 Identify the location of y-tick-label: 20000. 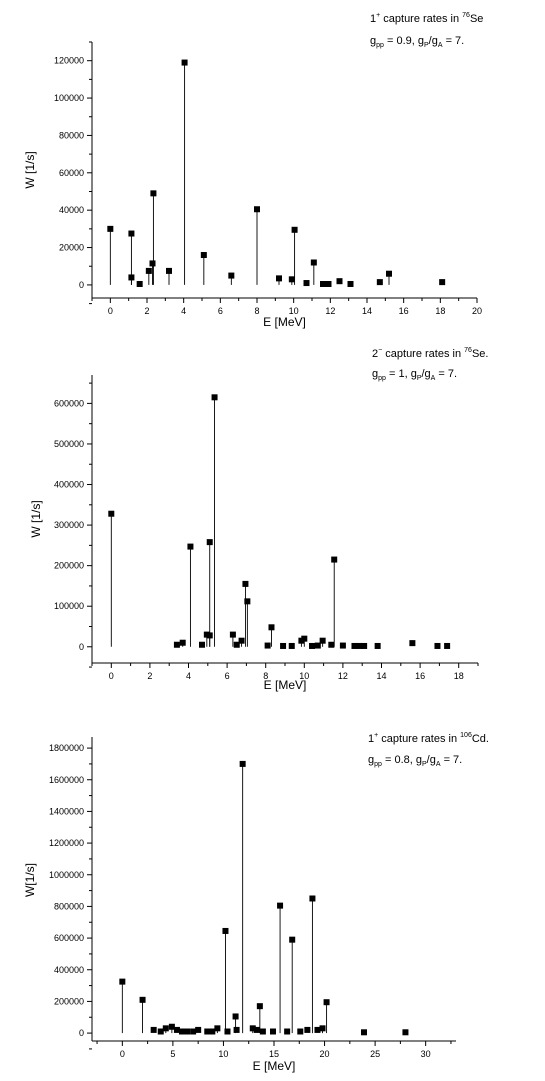
(71, 248).